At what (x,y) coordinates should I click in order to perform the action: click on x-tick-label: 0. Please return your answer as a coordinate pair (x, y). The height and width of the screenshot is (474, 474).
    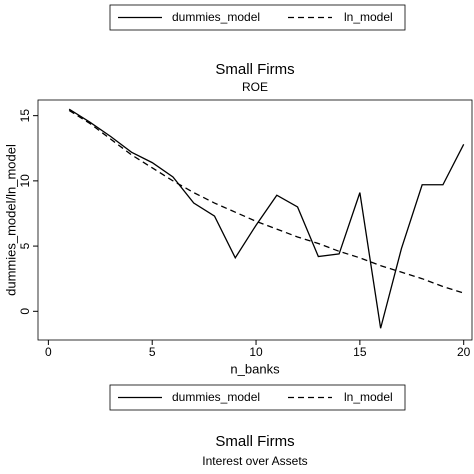
    Looking at the image, I should click on (48, 352).